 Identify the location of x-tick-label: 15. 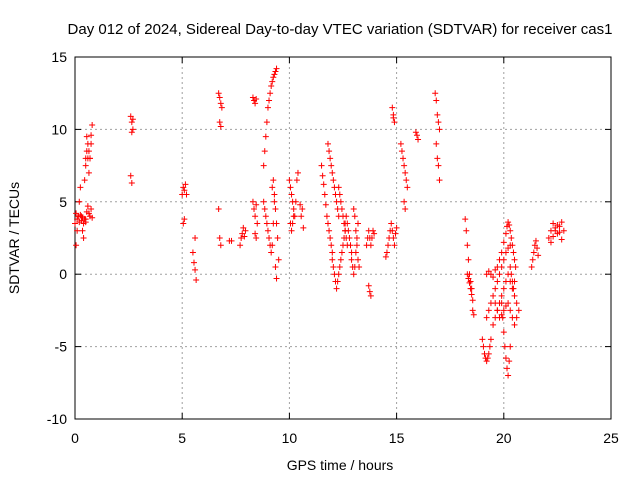
(397, 438).